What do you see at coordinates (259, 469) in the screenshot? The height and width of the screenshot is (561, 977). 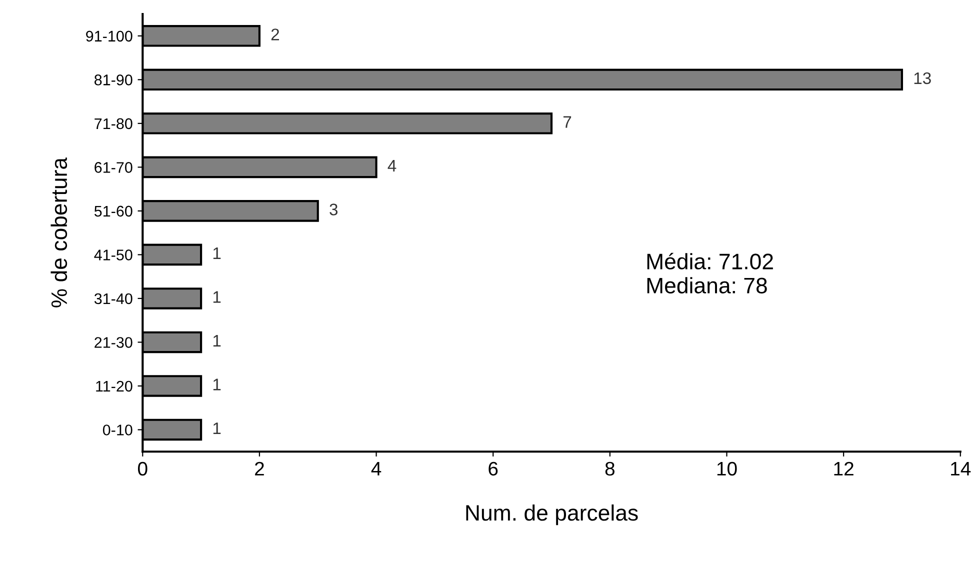 I see `x-tick-label: 2` at bounding box center [259, 469].